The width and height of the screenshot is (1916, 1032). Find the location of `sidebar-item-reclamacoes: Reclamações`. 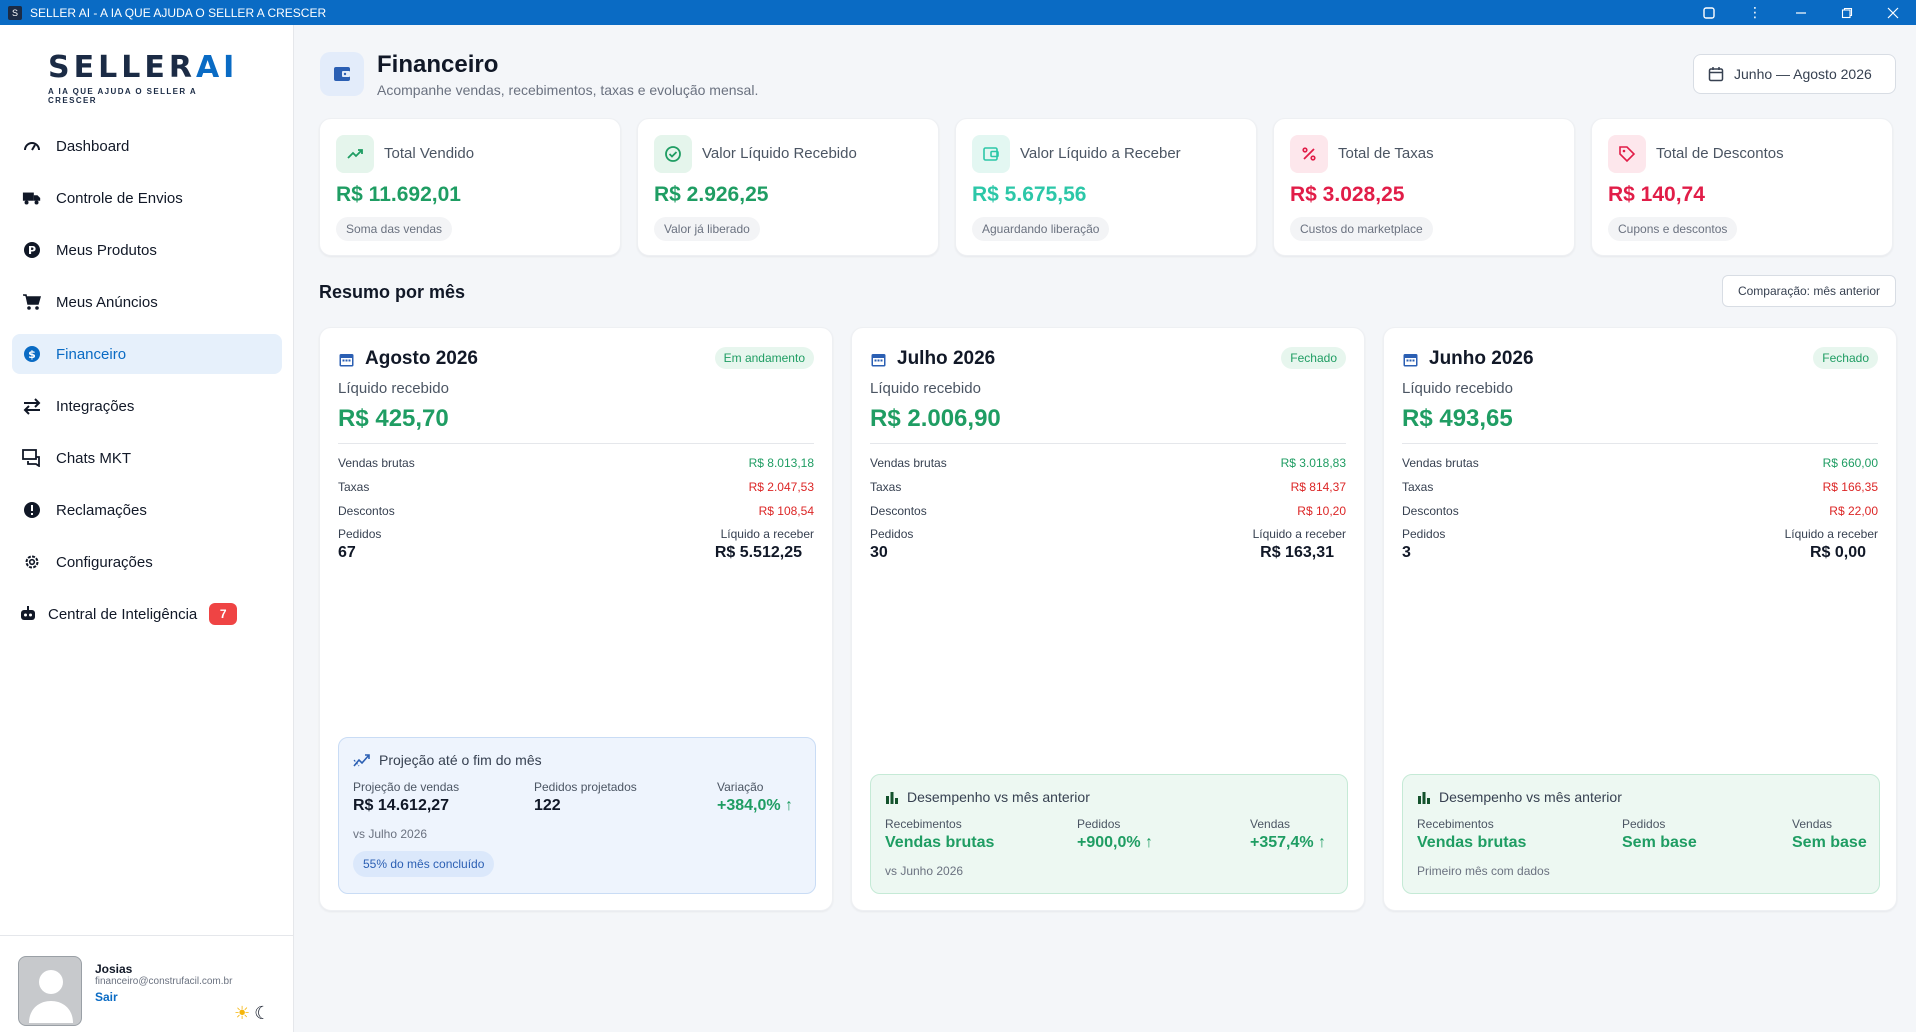

sidebar-item-reclamacoes: Reclamações is located at coordinates (147, 510).